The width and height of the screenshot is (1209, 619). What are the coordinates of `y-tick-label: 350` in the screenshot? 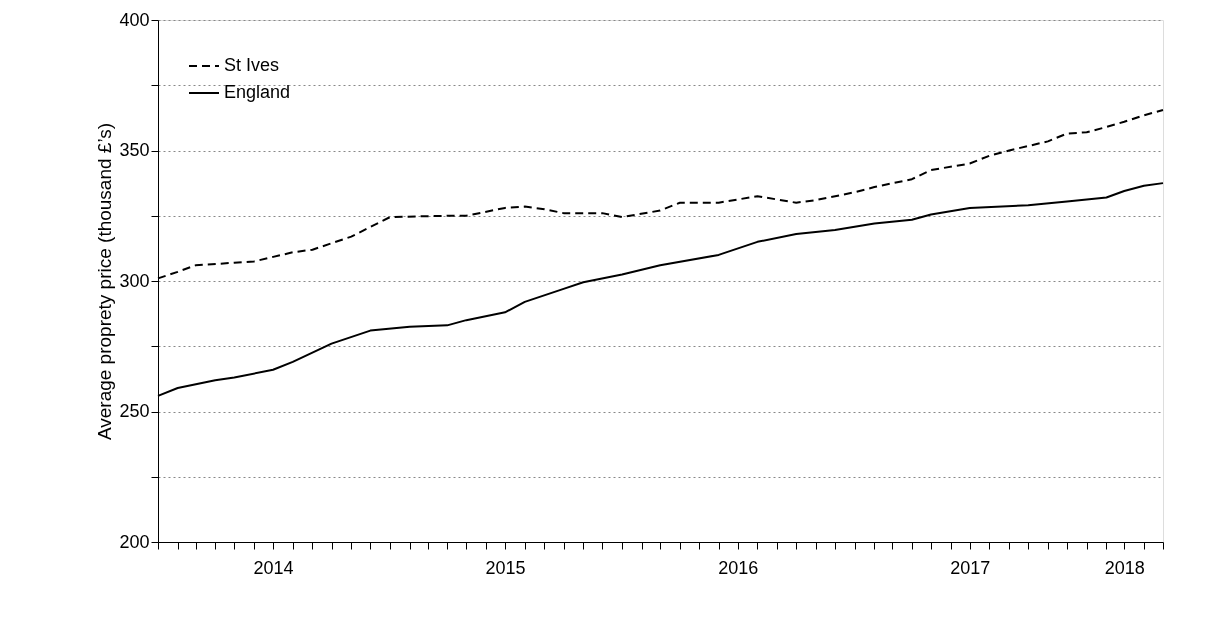 It's located at (134, 150).